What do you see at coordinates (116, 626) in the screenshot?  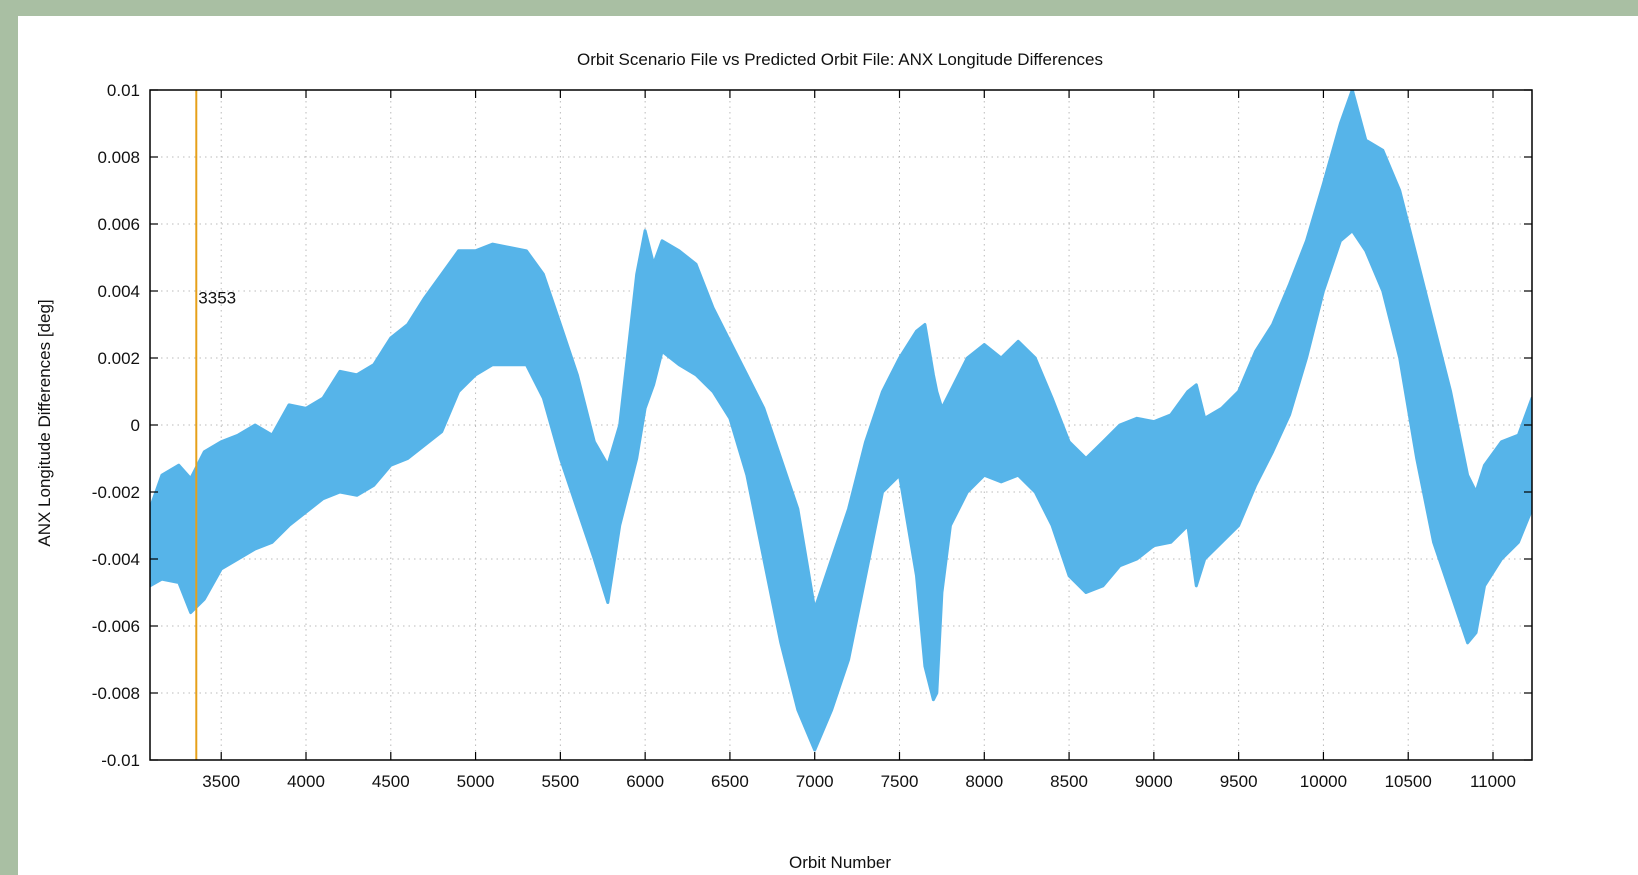 I see `y-tick-label: -0.006` at bounding box center [116, 626].